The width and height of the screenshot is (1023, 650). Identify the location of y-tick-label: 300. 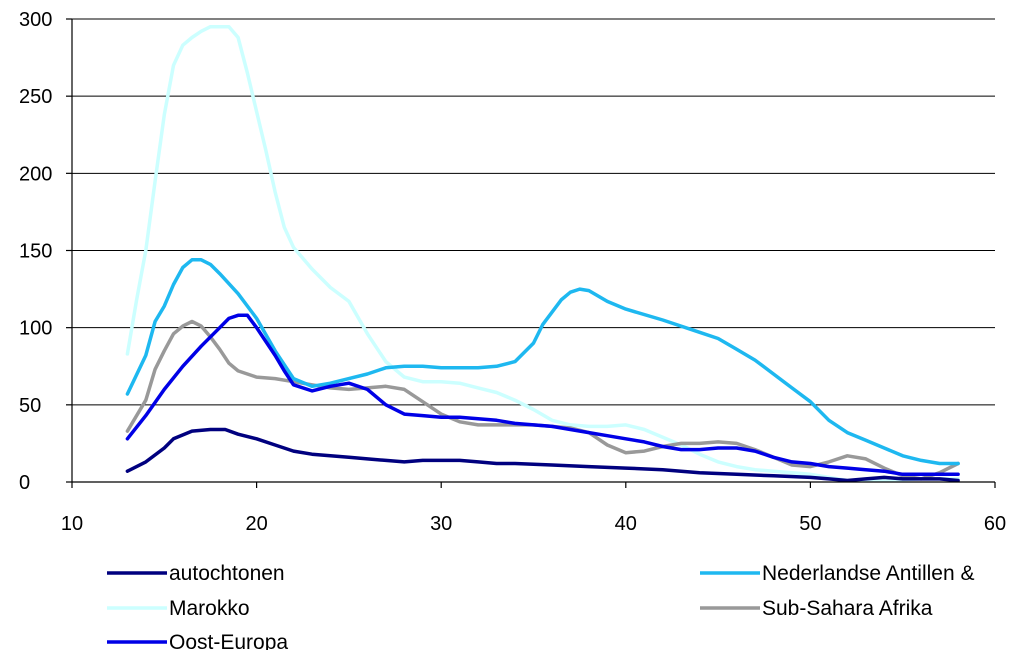
(35, 20).